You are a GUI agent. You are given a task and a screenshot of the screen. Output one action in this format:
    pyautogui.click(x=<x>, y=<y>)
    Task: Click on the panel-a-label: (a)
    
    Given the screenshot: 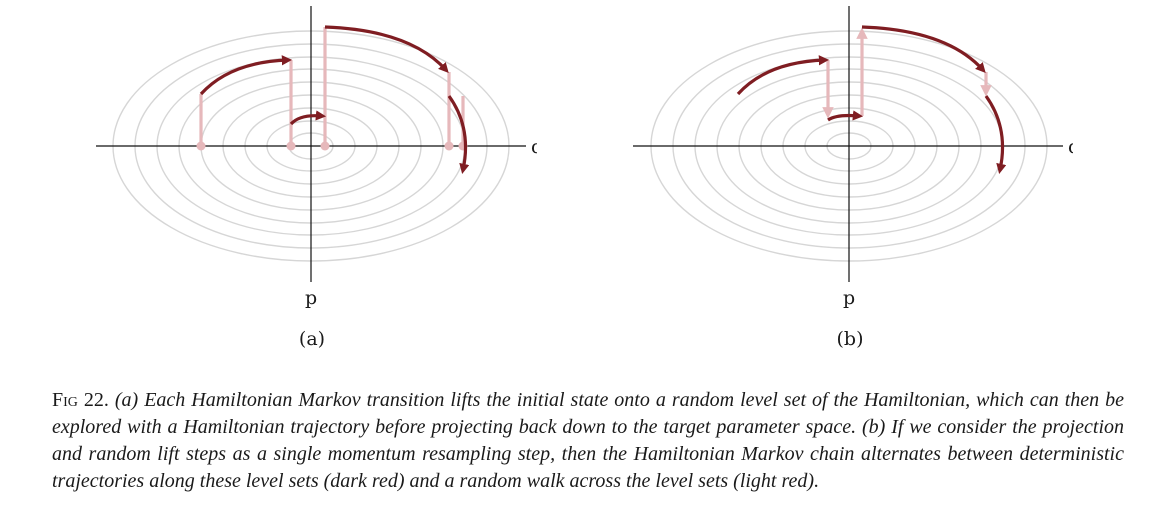 What is the action you would take?
    pyautogui.click(x=312, y=339)
    